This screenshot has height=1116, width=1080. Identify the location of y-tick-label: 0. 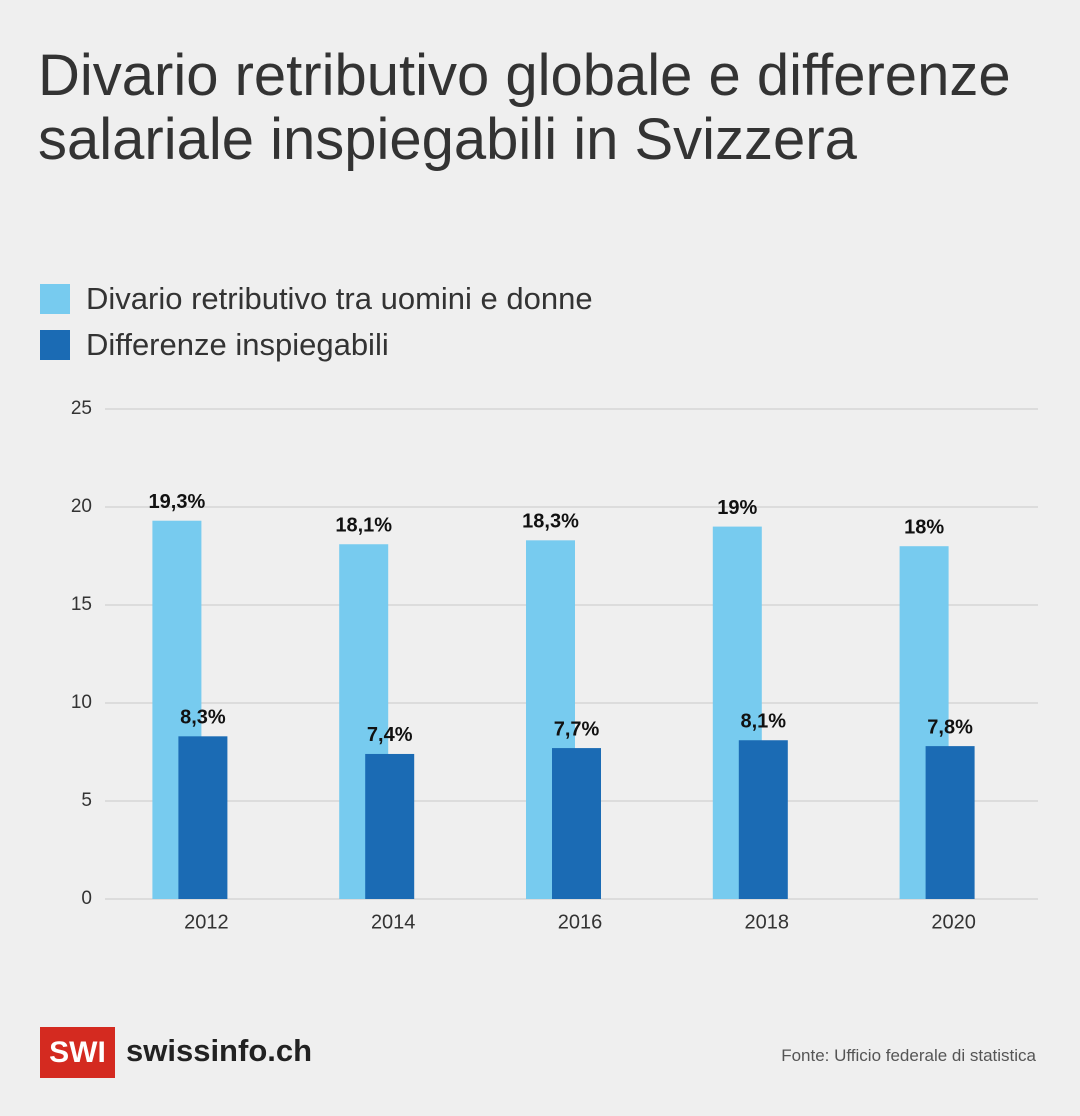
(86, 898).